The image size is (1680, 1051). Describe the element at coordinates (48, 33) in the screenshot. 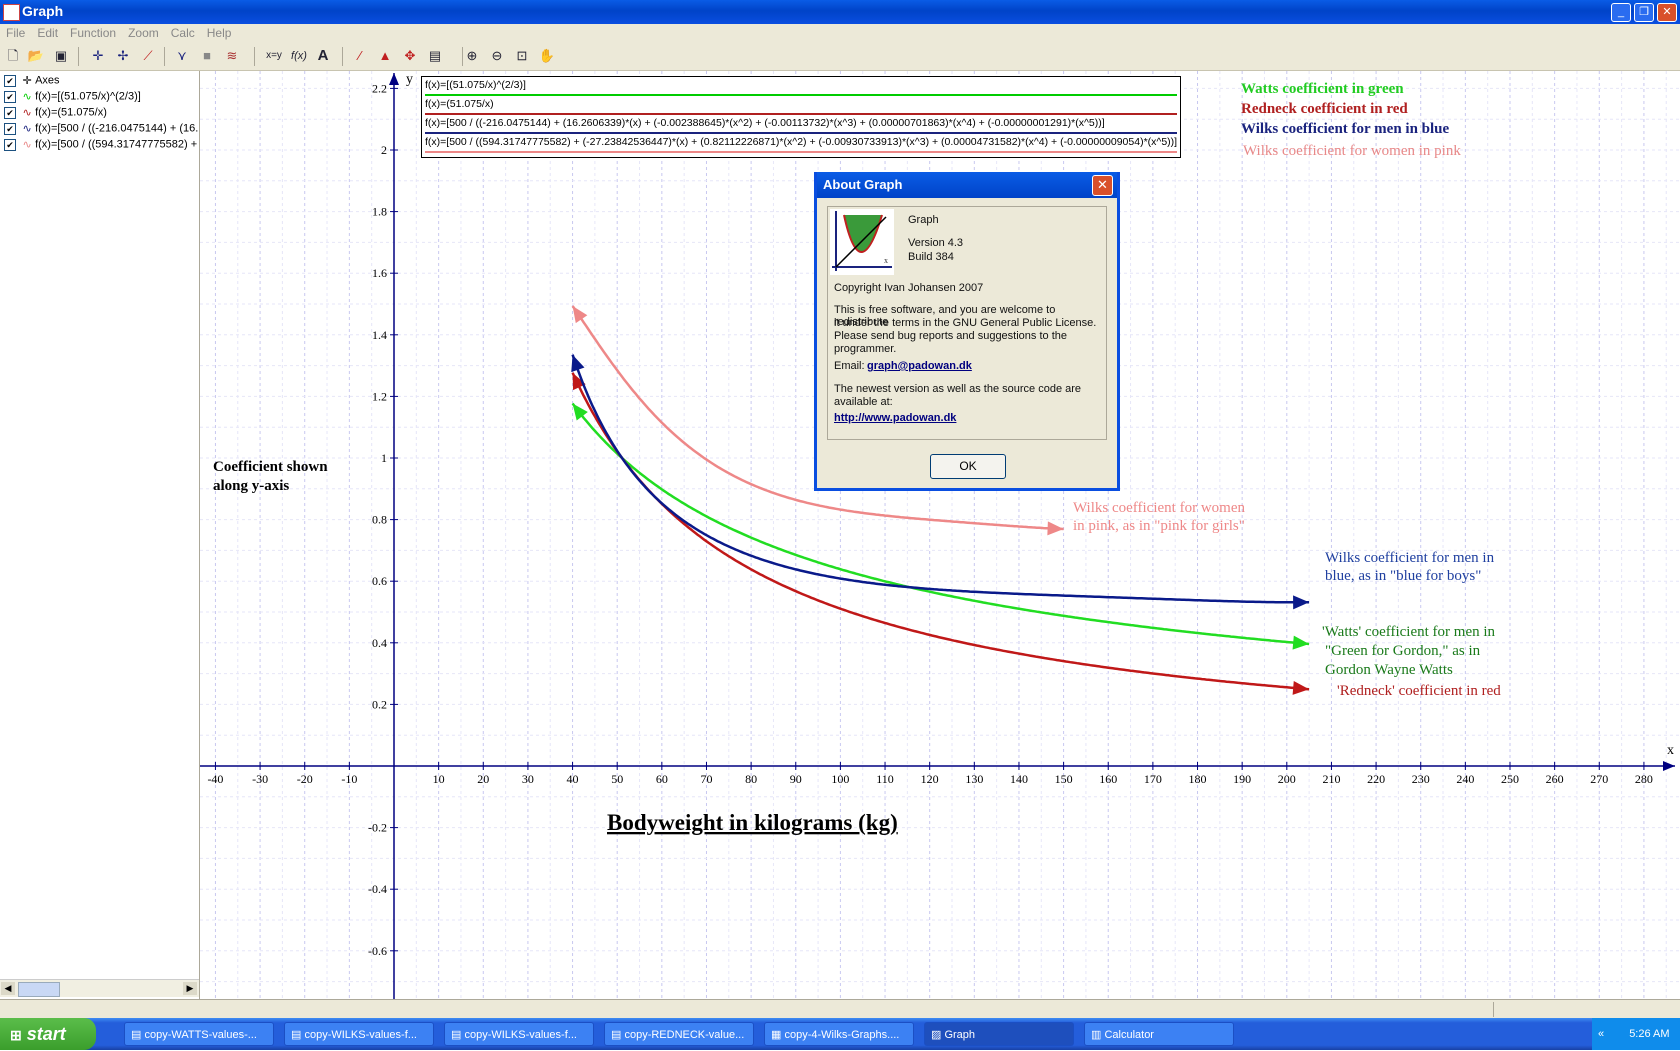

I see `menu-edit: Edit` at that location.